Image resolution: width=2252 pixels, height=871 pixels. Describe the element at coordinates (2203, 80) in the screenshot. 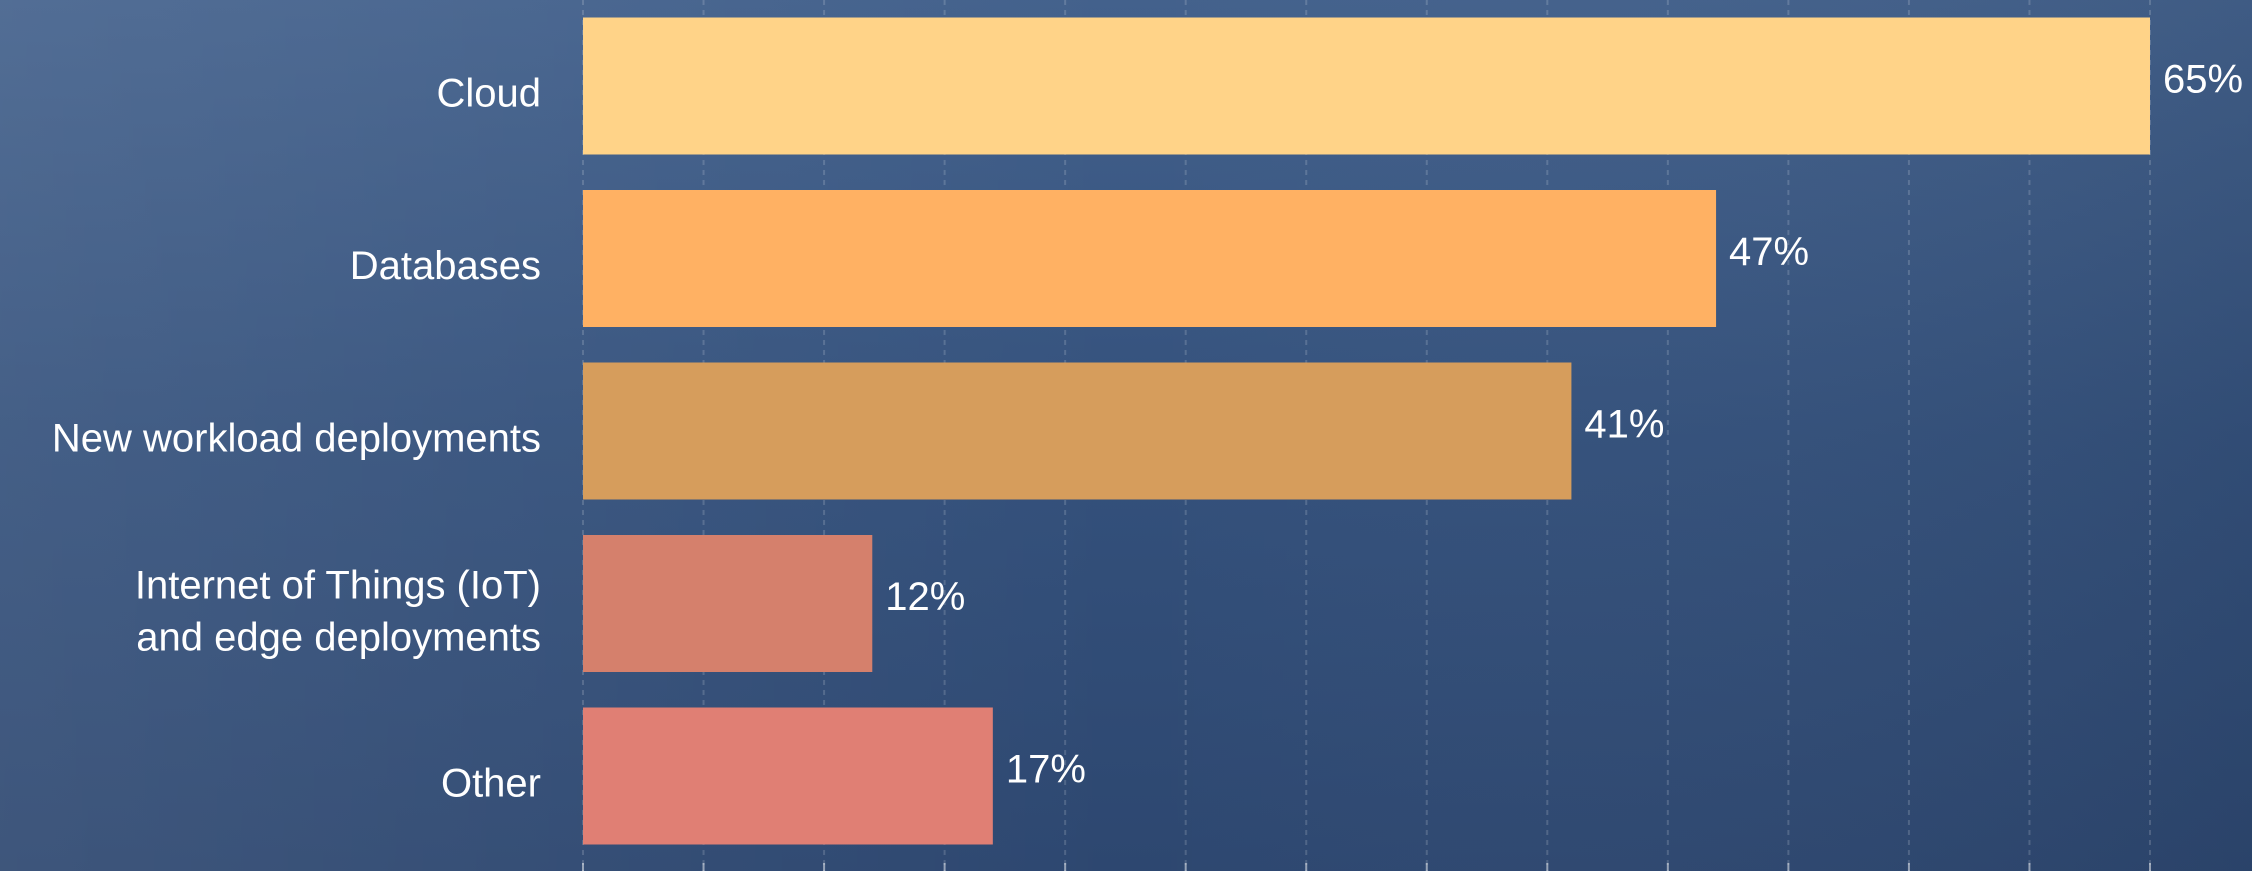

I see `value-label: 65%` at that location.